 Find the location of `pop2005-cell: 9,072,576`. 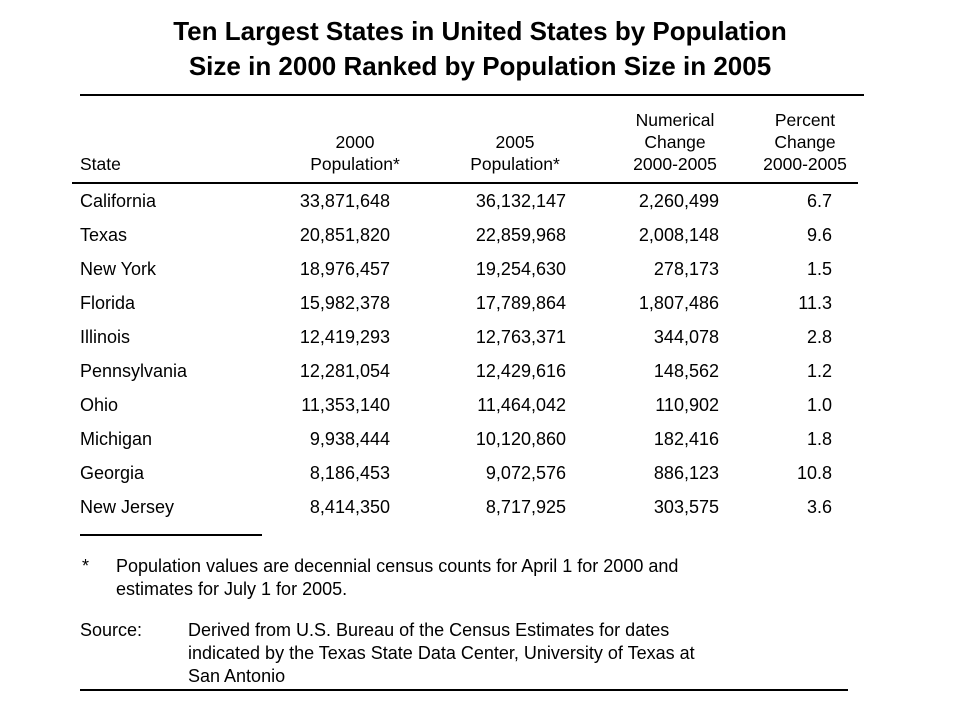

pop2005-cell: 9,072,576 is located at coordinates (525, 473).